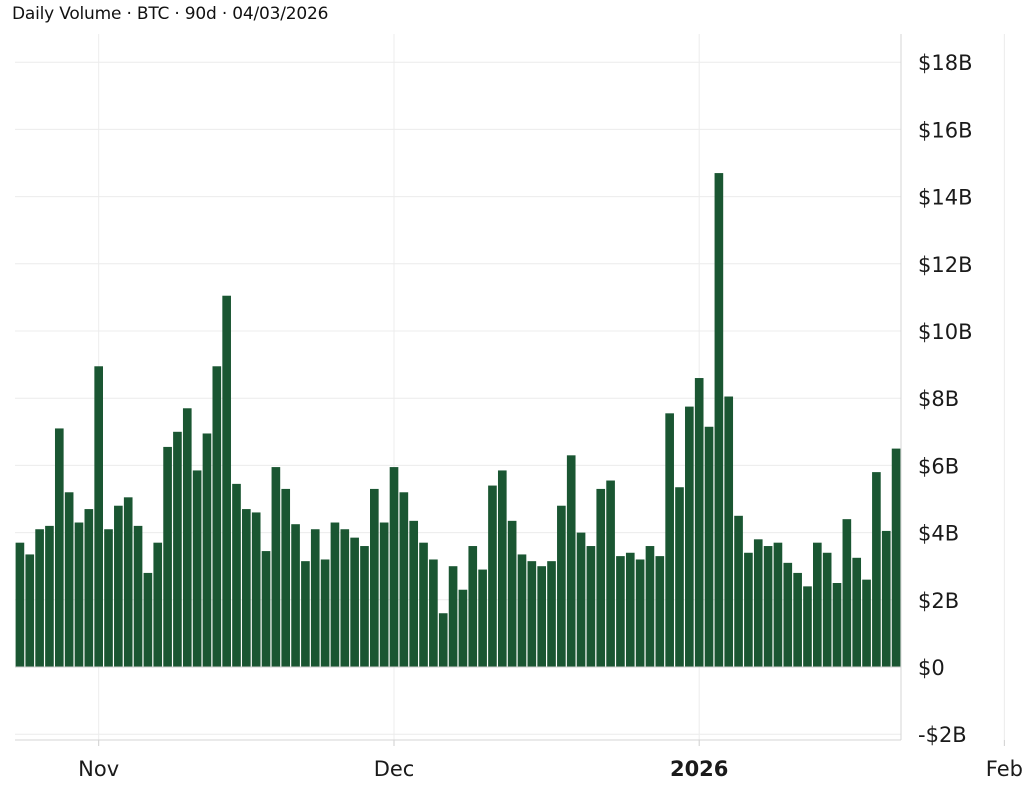  What do you see at coordinates (938, 601) in the screenshot?
I see `y-tick-label: $2B` at bounding box center [938, 601].